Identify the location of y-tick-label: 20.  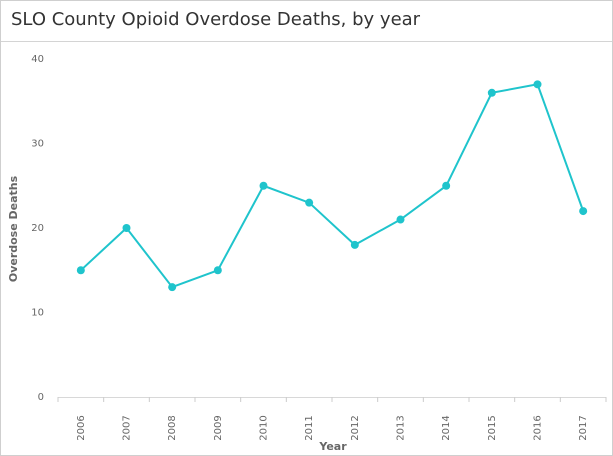
(37, 228).